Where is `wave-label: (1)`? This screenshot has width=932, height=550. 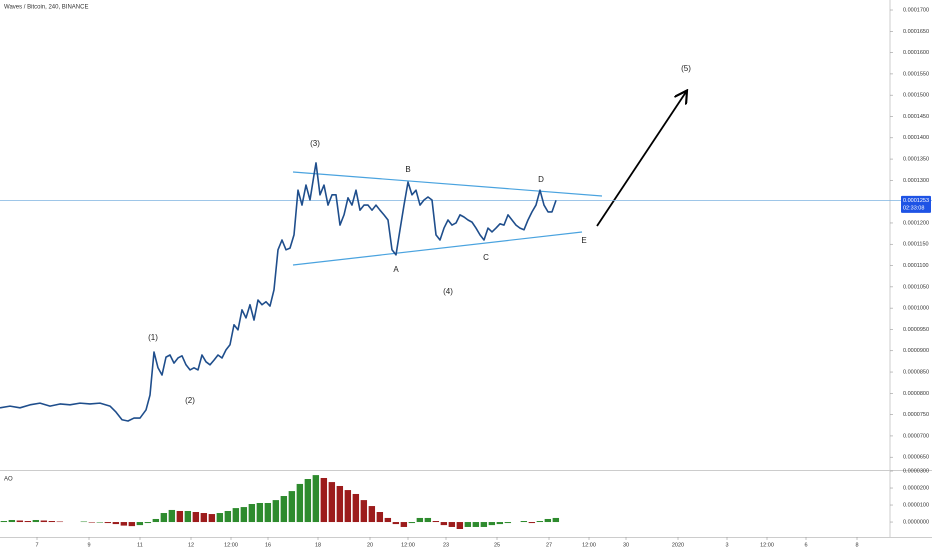 wave-label: (1) is located at coordinates (153, 337).